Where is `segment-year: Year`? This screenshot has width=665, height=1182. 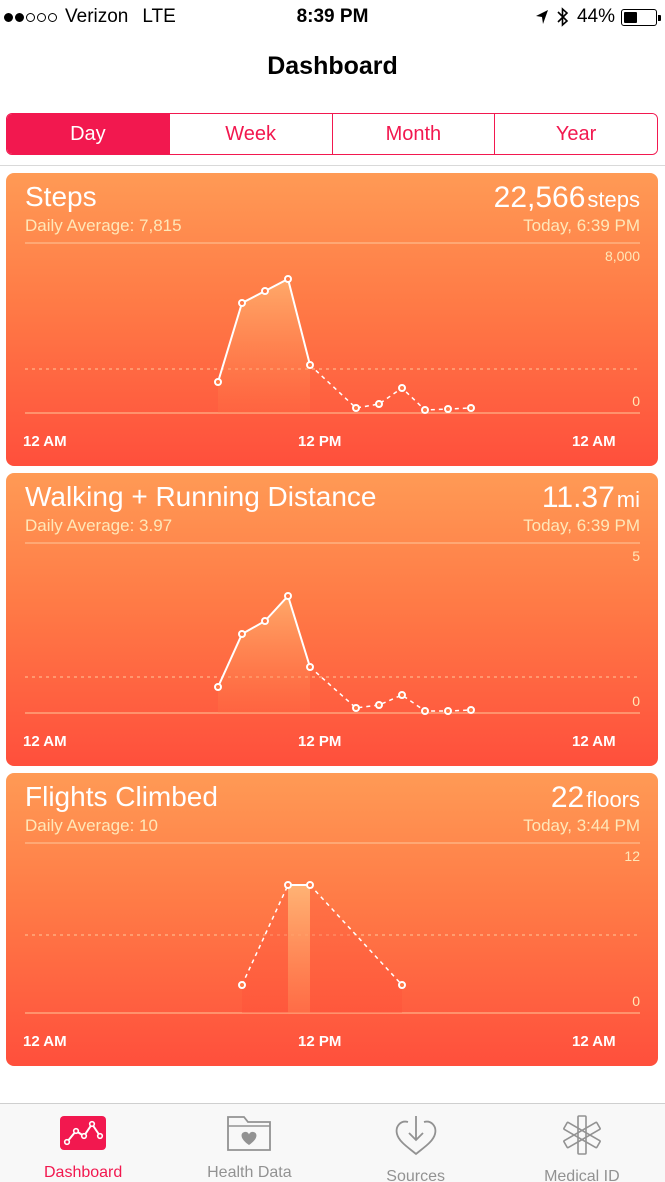 segment-year: Year is located at coordinates (576, 134).